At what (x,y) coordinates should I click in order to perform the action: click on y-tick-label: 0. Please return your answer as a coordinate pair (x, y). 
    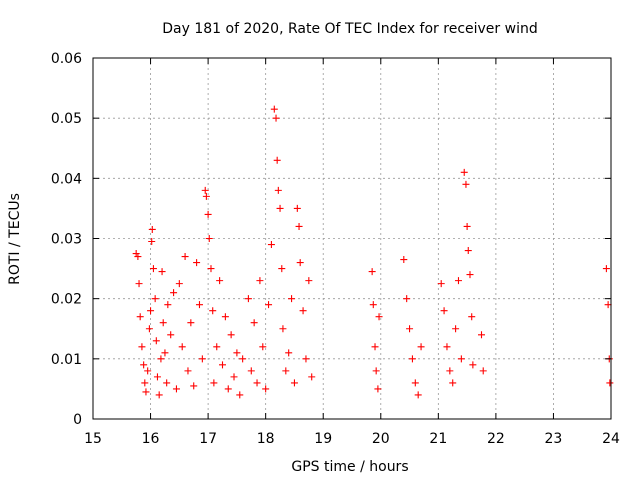
    Looking at the image, I should click on (77, 420).